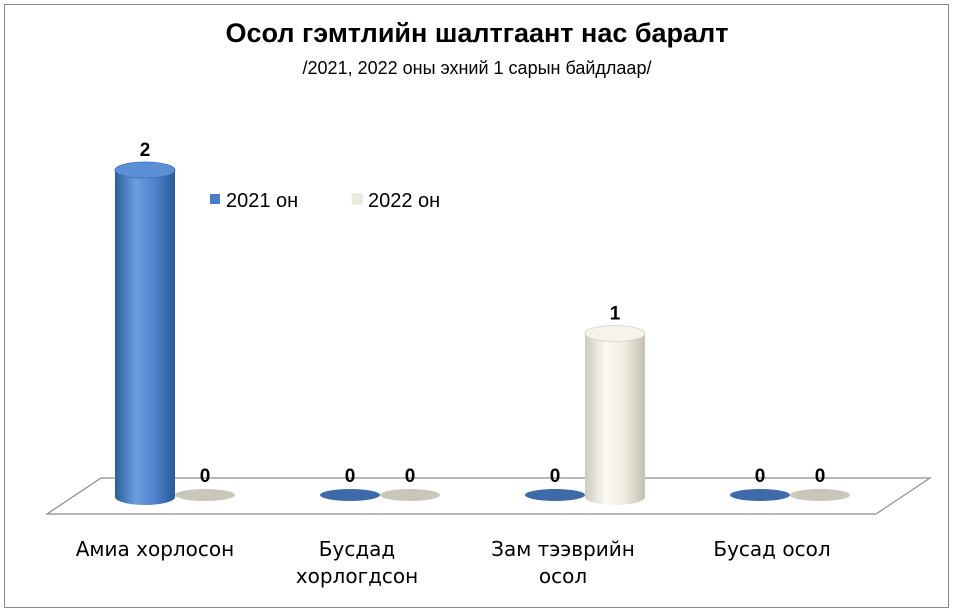  What do you see at coordinates (615, 314) in the screenshot?
I see `data-label: 1` at bounding box center [615, 314].